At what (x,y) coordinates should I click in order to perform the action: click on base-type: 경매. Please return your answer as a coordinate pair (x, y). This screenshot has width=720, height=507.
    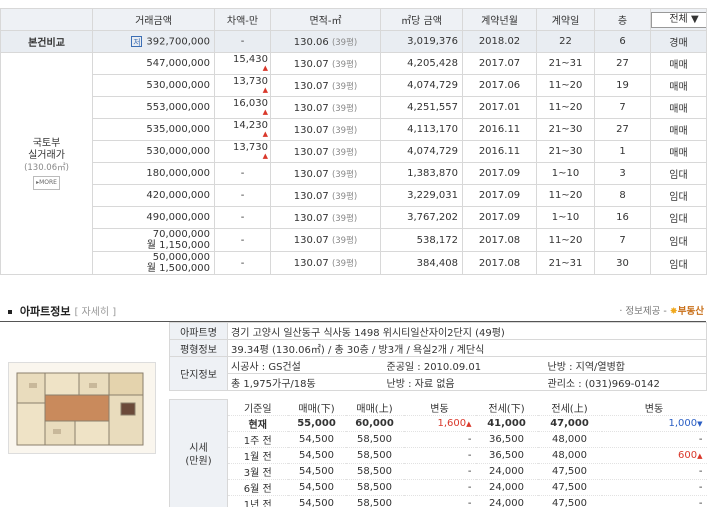
    Looking at the image, I should click on (678, 41).